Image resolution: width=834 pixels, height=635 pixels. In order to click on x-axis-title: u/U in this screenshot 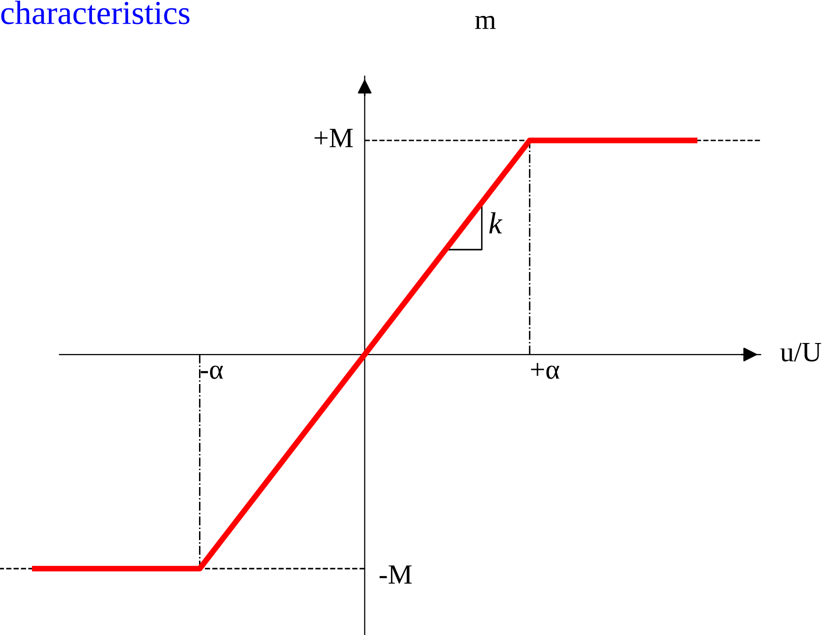, I will do `click(801, 352)`.